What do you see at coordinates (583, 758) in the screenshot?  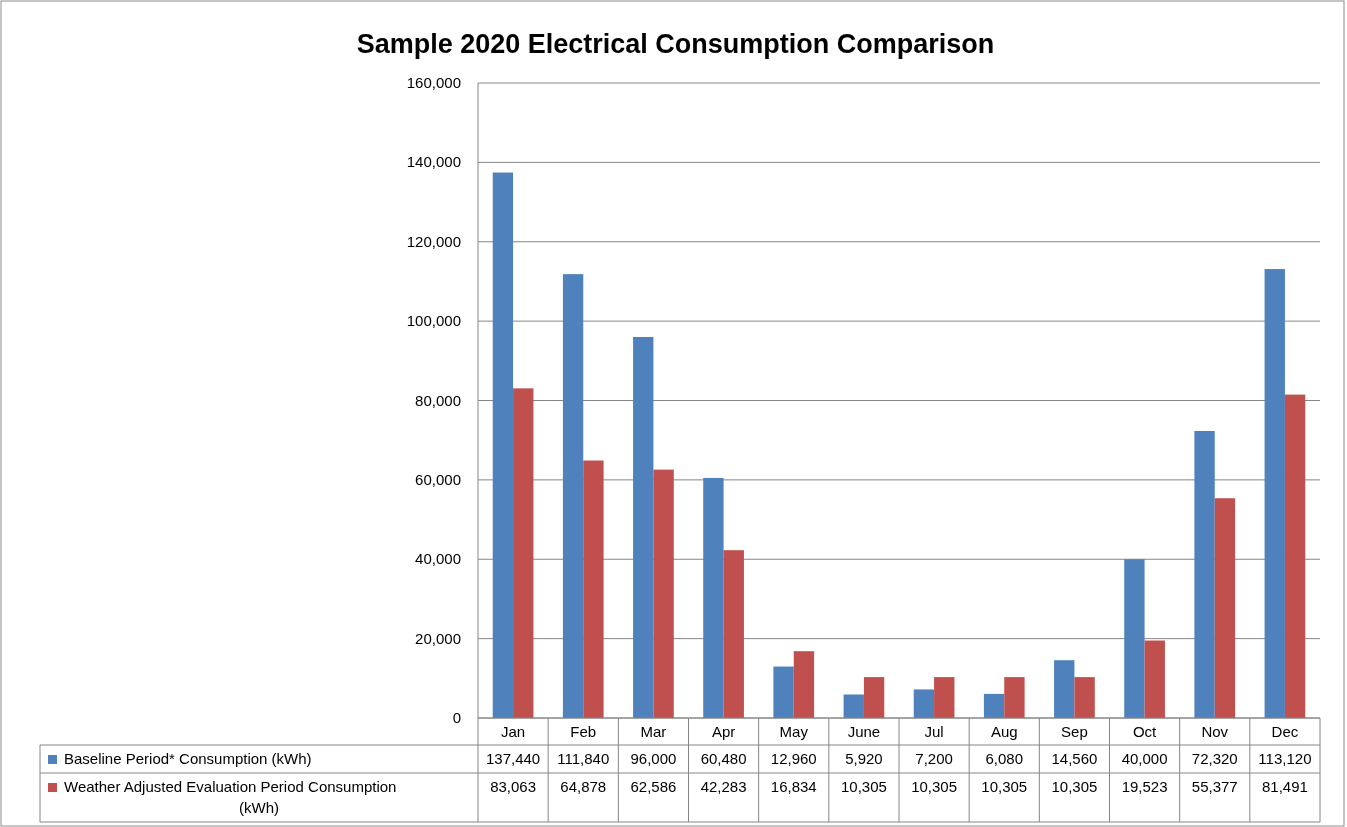 I see `data-label: 111,840` at bounding box center [583, 758].